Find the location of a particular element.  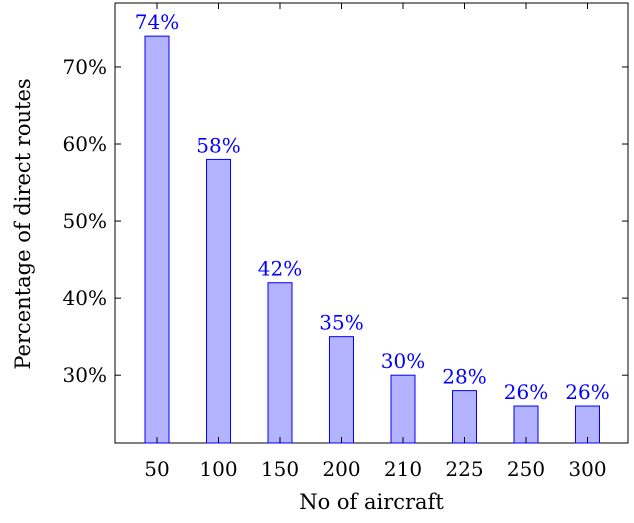

y-axis-title: Percentage of direct routes is located at coordinates (23, 223).